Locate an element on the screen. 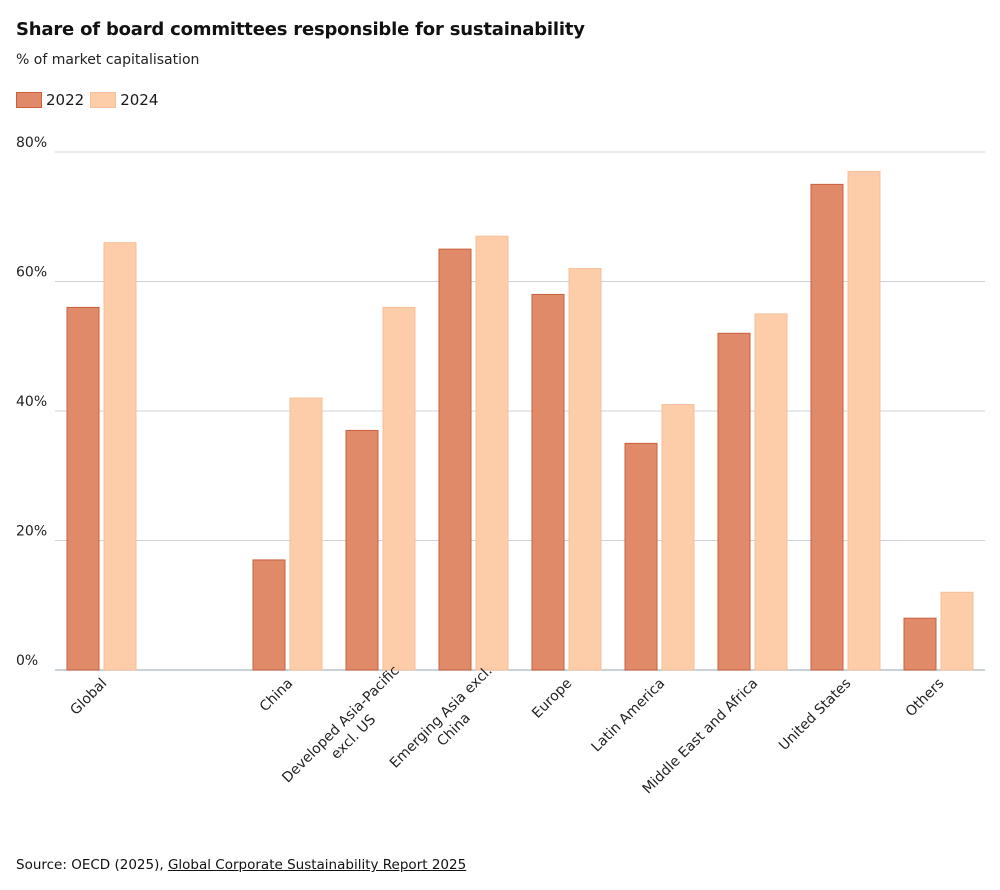 The height and width of the screenshot is (890, 1000). bar-2022-developed-asia-pacific-excl-us is located at coordinates (362, 550).